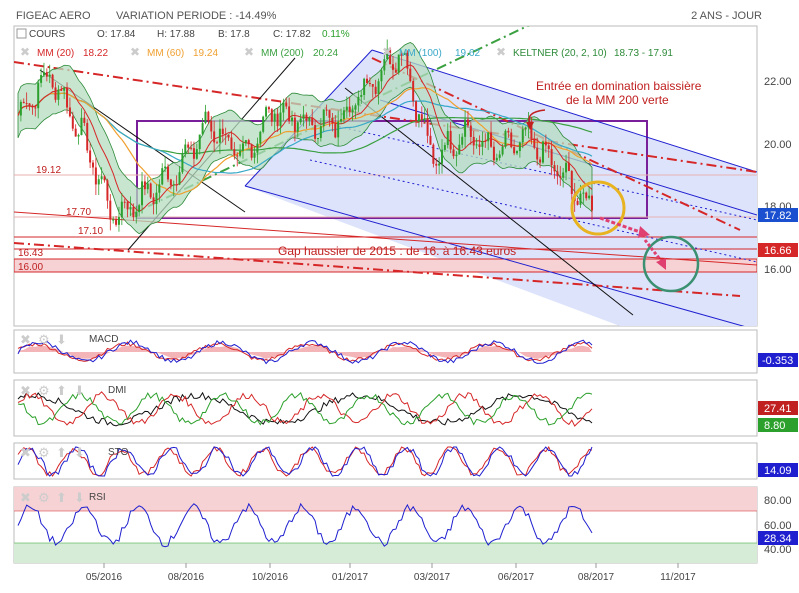 This screenshot has height=593, width=799. Describe the element at coordinates (249, 52) in the screenshot. I see `legend-mm200-close-icon: ✖` at that location.